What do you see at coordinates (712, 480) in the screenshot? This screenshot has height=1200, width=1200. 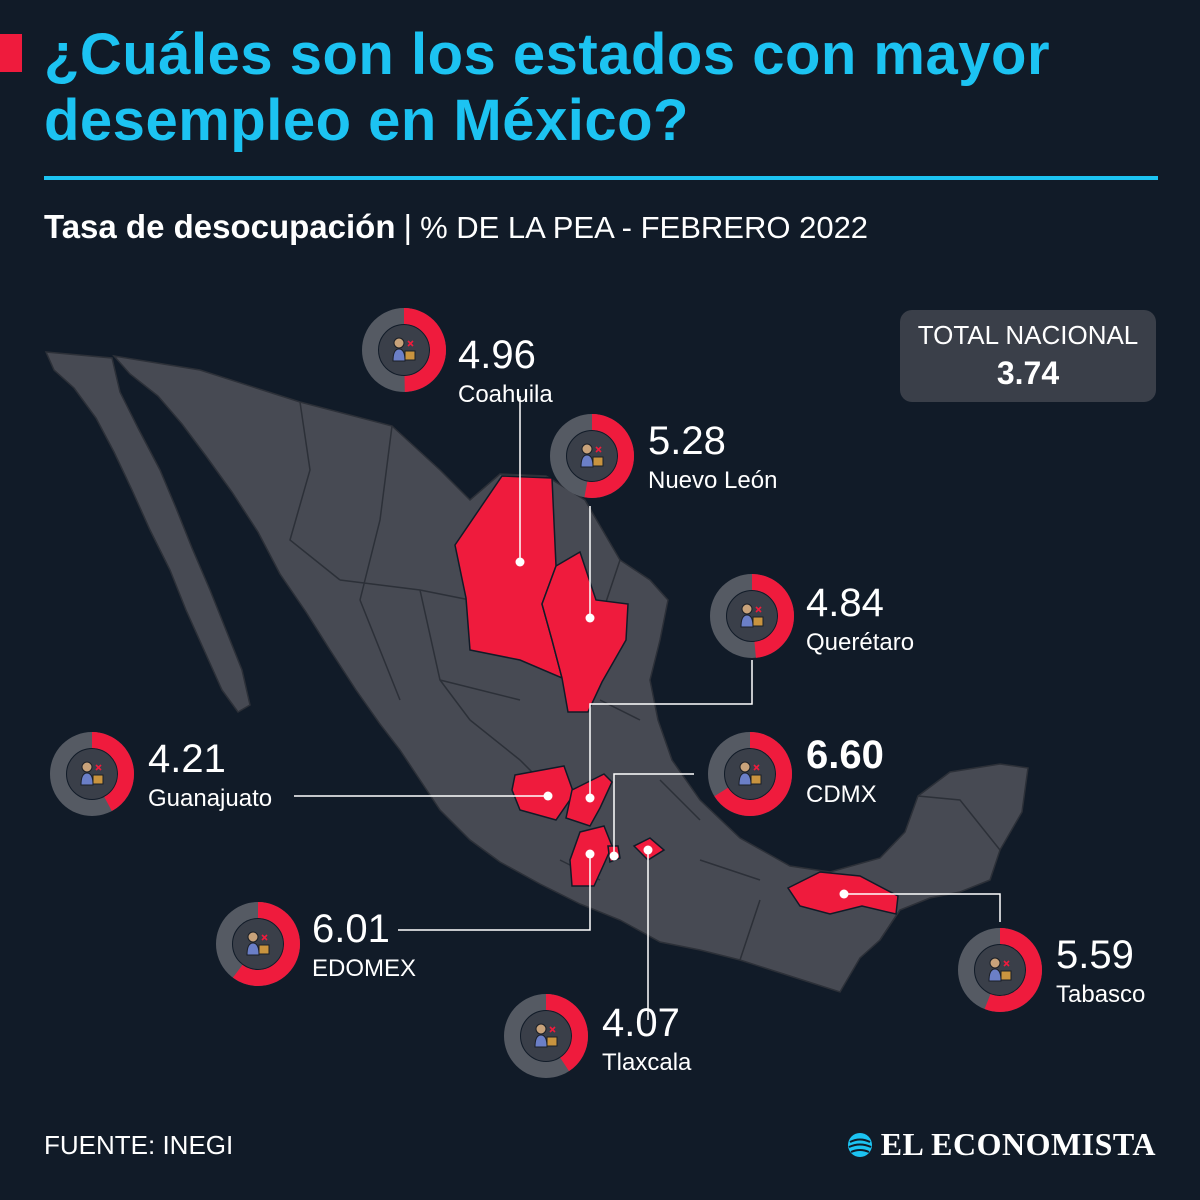 I see `state-name-label-nuevo-leon: Nuevo León` at bounding box center [712, 480].